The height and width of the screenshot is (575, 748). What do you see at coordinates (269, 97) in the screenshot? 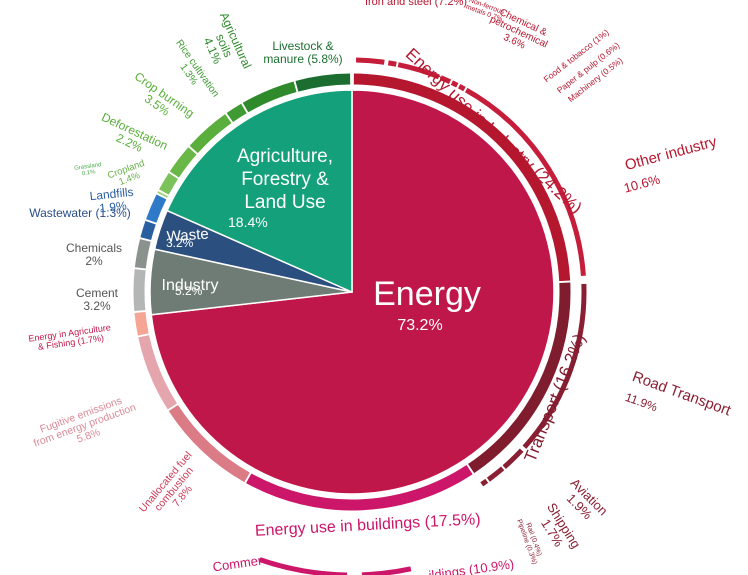
I see `ring-segment-agricultural-soils` at bounding box center [269, 97].